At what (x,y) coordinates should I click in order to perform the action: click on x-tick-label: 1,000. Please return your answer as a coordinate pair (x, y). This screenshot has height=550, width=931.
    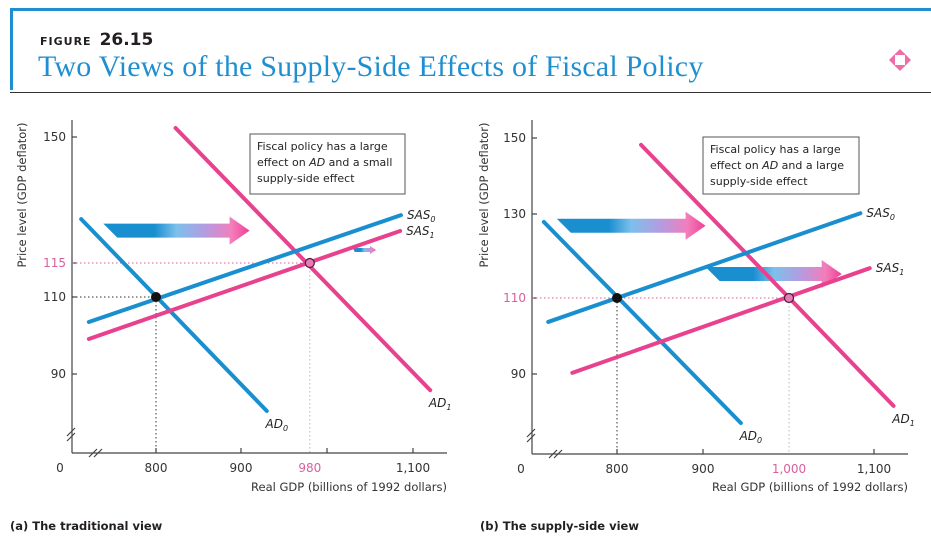
    Looking at the image, I should click on (789, 469).